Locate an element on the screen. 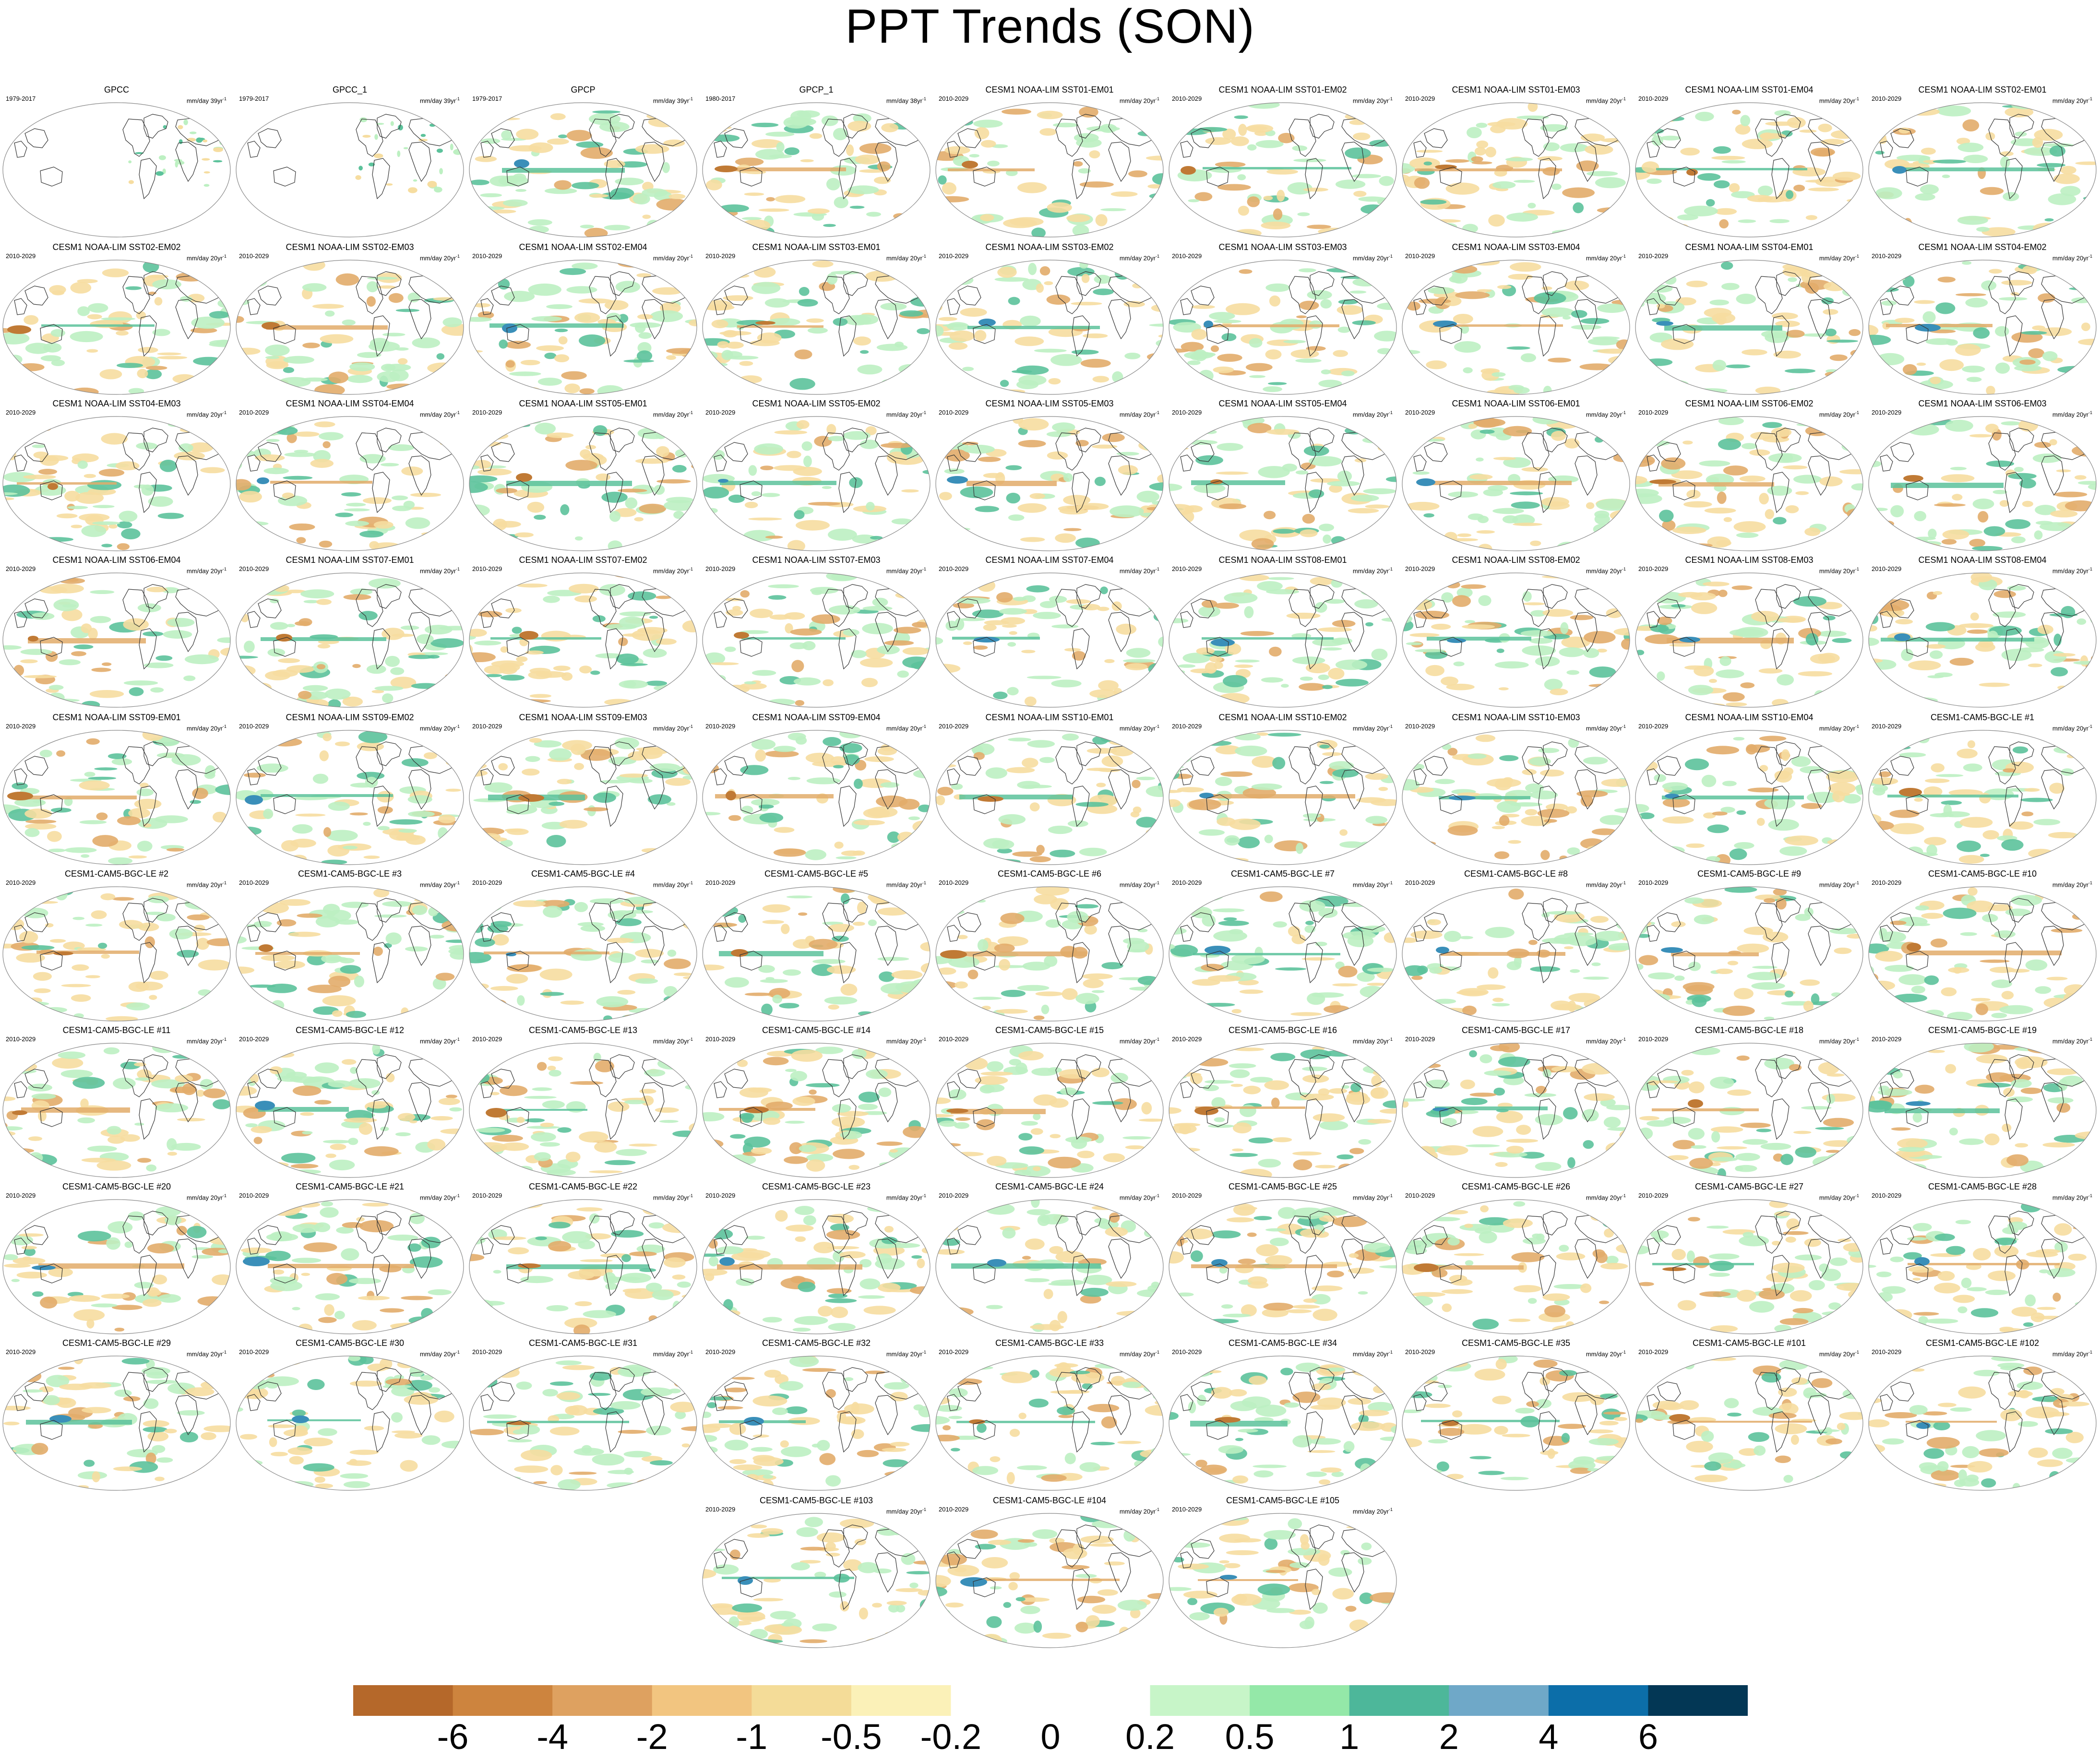 This screenshot has height=1760, width=2100. panel-title: CESM1-CAM5-BGC-LE #22 is located at coordinates (583, 1186).